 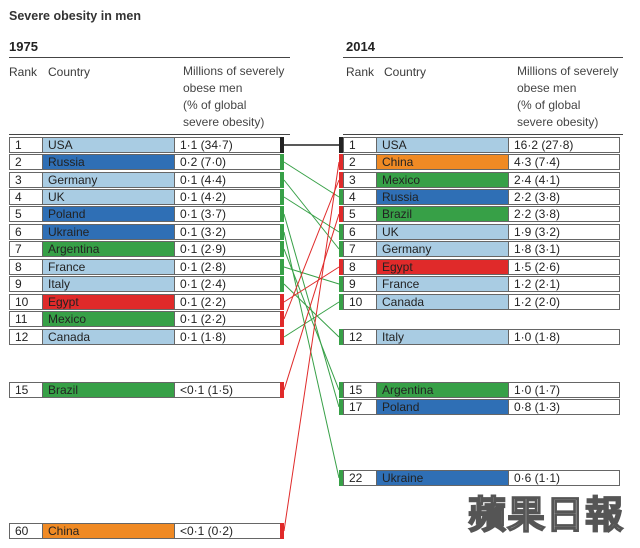 I want to click on rank-cell: 2, so click(x=360, y=162).